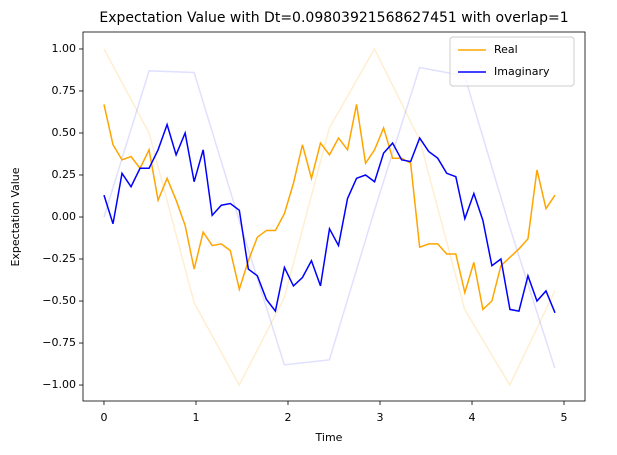 The width and height of the screenshot is (617, 455). I want to click on y-tick-label: 1.00, so click(64, 48).